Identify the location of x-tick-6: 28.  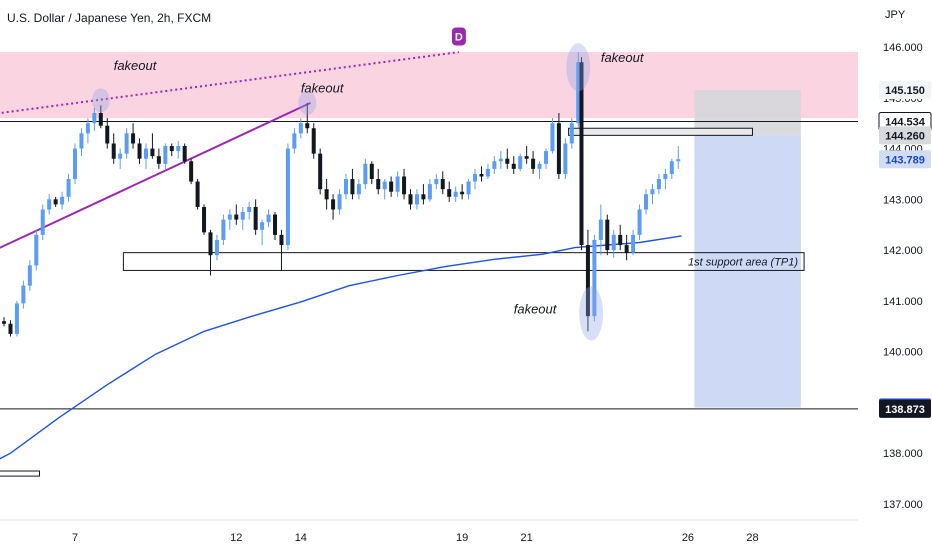
(752, 538).